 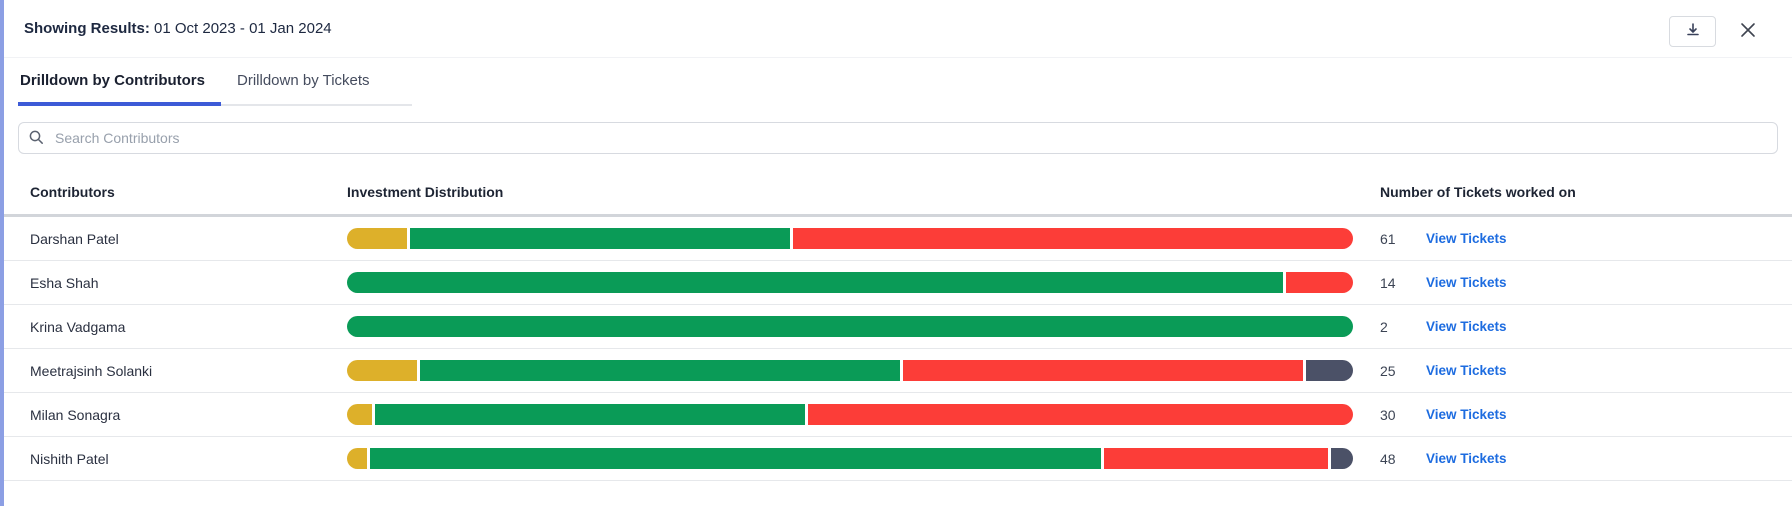 I want to click on ticket-meta-cell: 61 View Tickets, so click(x=1586, y=239).